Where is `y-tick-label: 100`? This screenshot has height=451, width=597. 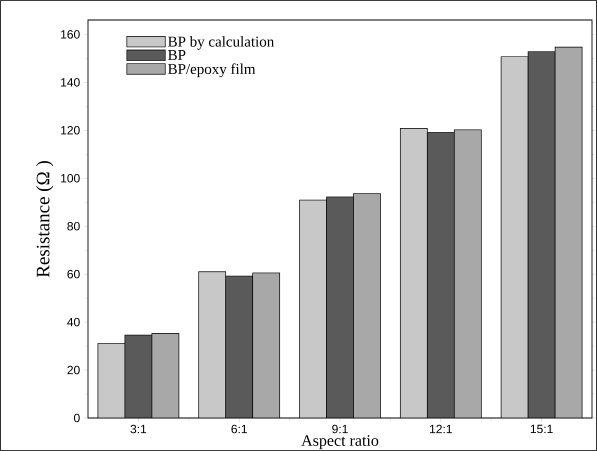
y-tick-label: 100 is located at coordinates (70, 178).